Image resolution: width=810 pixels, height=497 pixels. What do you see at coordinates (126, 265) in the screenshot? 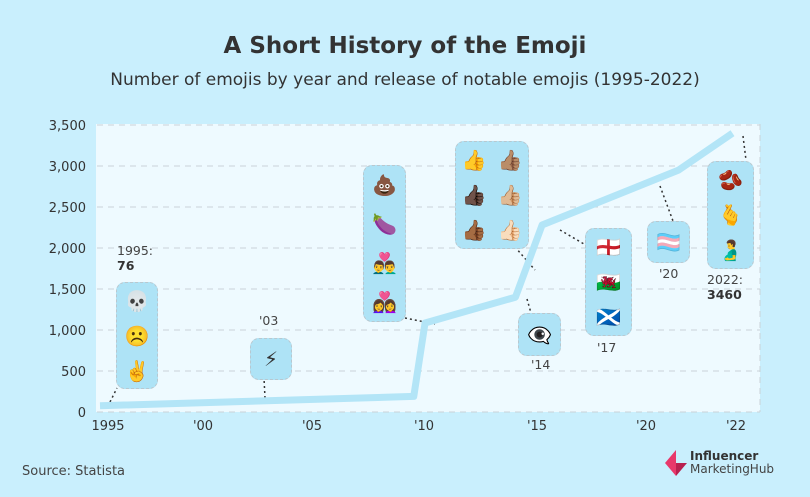
I see `value-label: 76` at bounding box center [126, 265].